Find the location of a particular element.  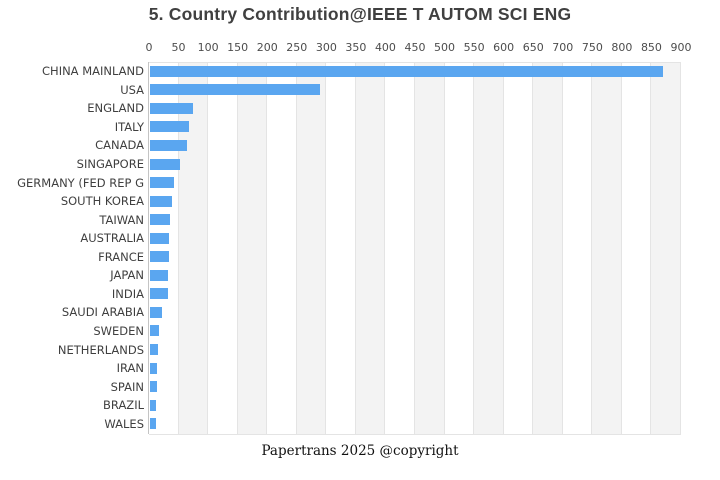

x-tick-label: 150 is located at coordinates (238, 47).